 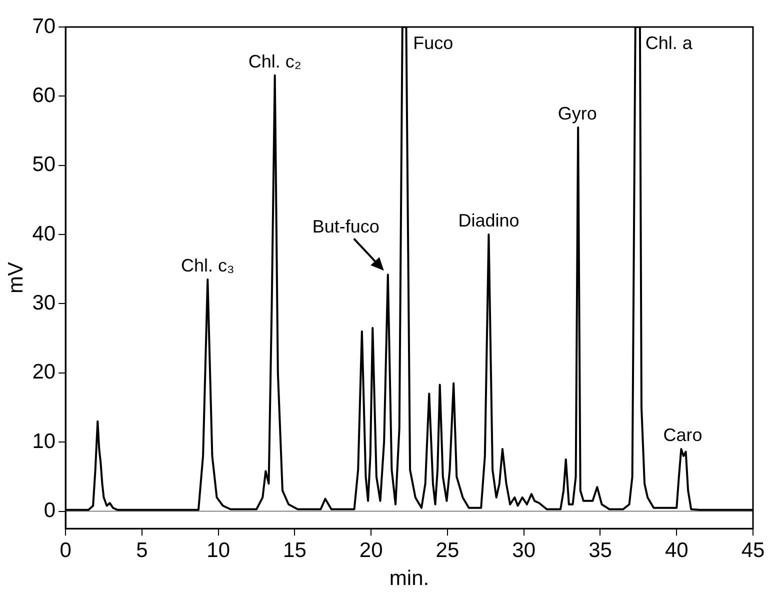 I want to click on y-axis-title: mV, so click(x=16, y=278).